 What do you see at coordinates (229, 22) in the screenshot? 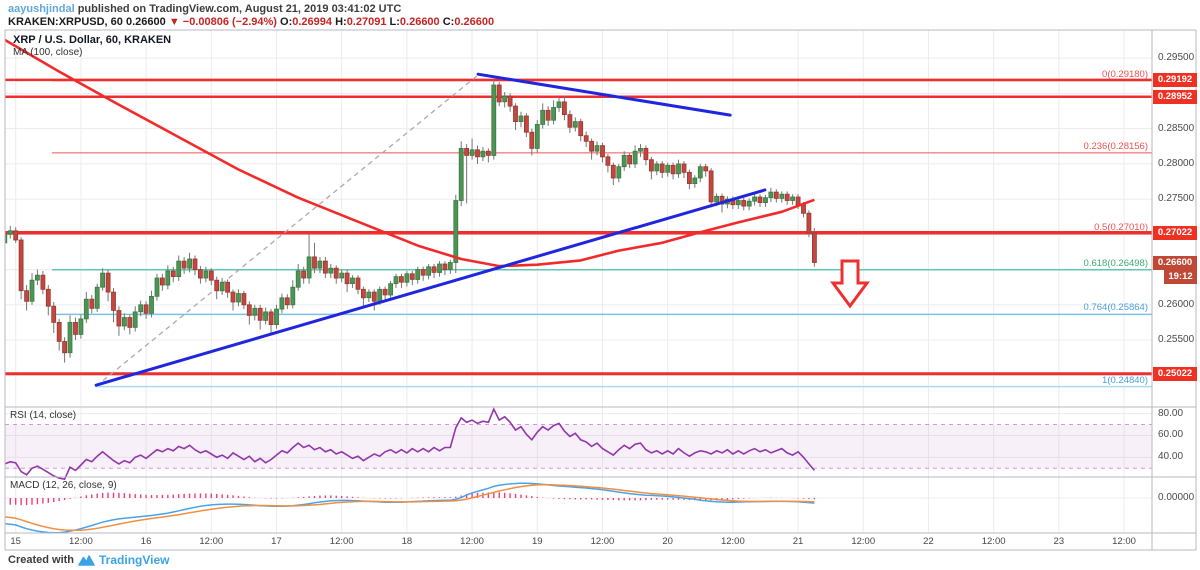
I see `price-change: −0.00806 (−2.94%)` at bounding box center [229, 22].